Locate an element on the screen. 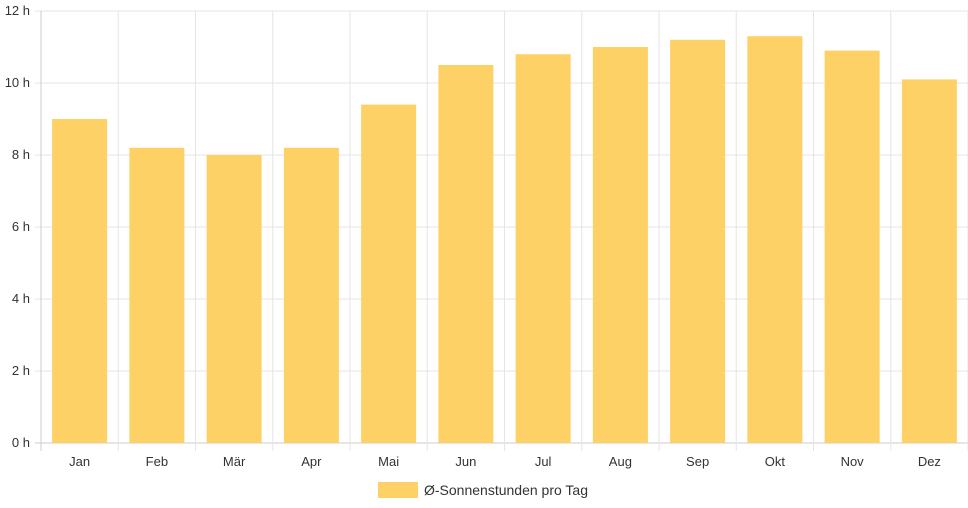 The height and width of the screenshot is (508, 968). x-tick-label: Aug is located at coordinates (620, 461).